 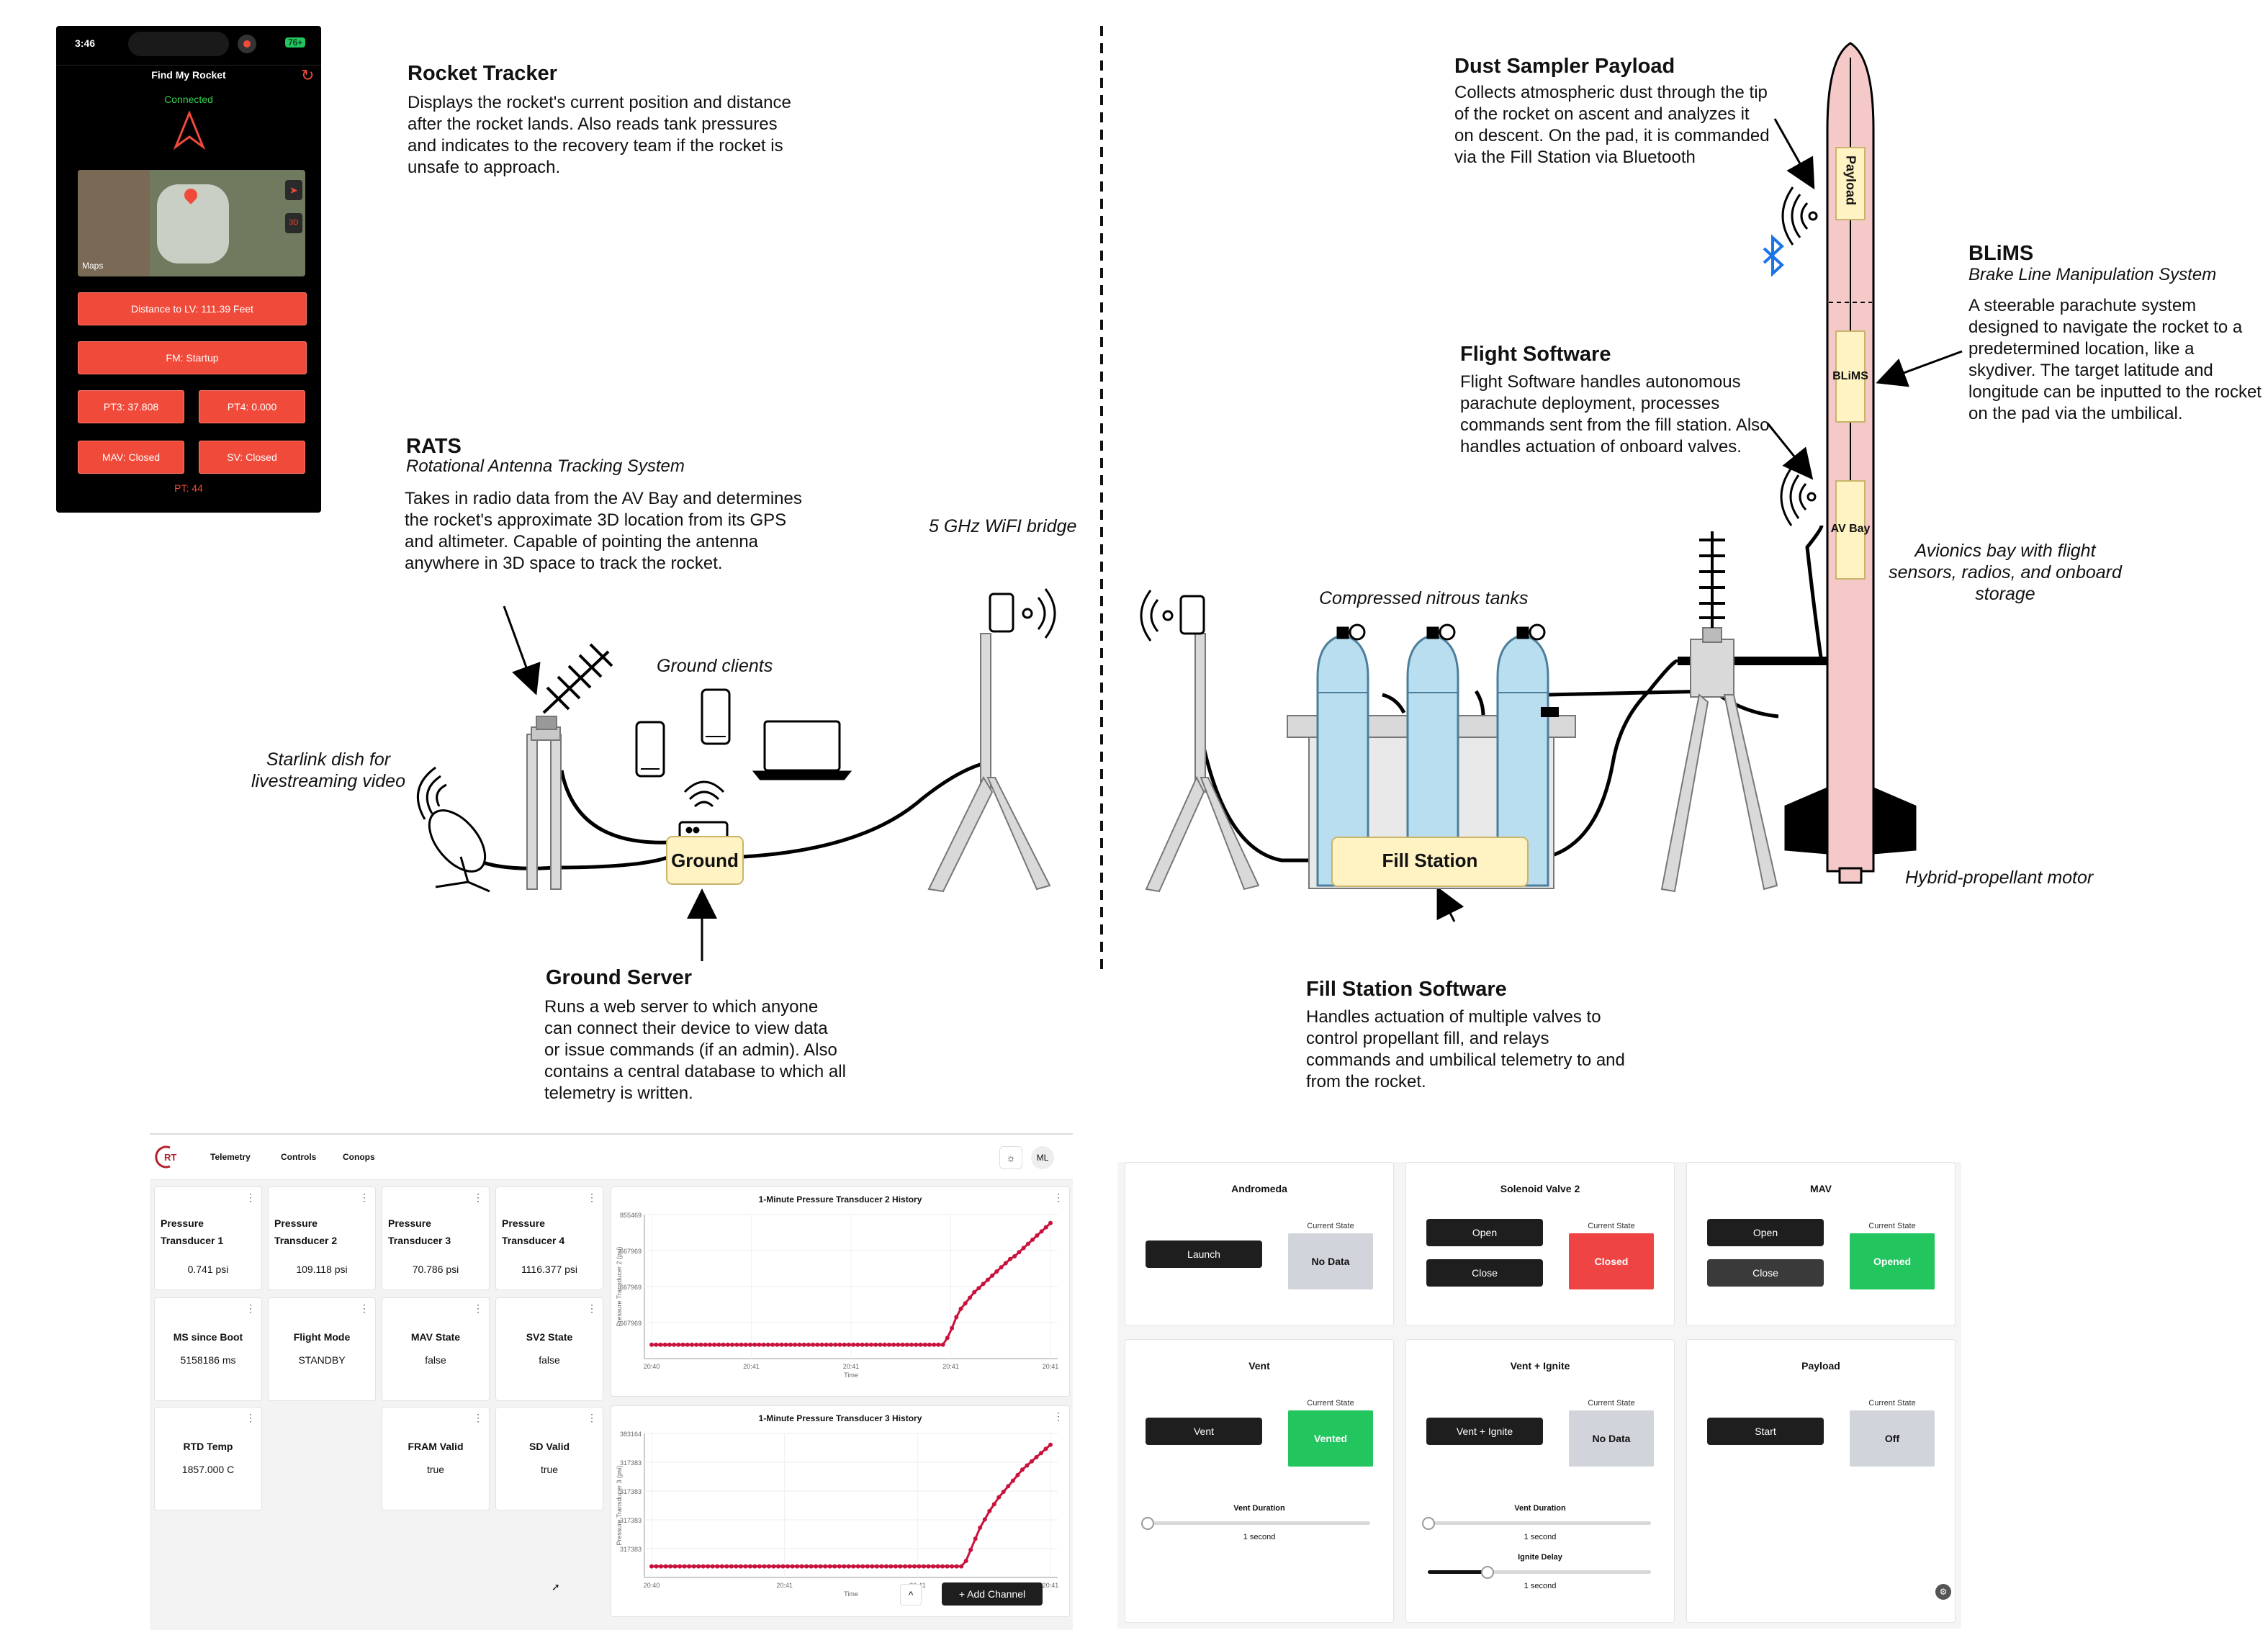 What do you see at coordinates (1765, 1232) in the screenshot?
I see `mav-open-button: Open` at bounding box center [1765, 1232].